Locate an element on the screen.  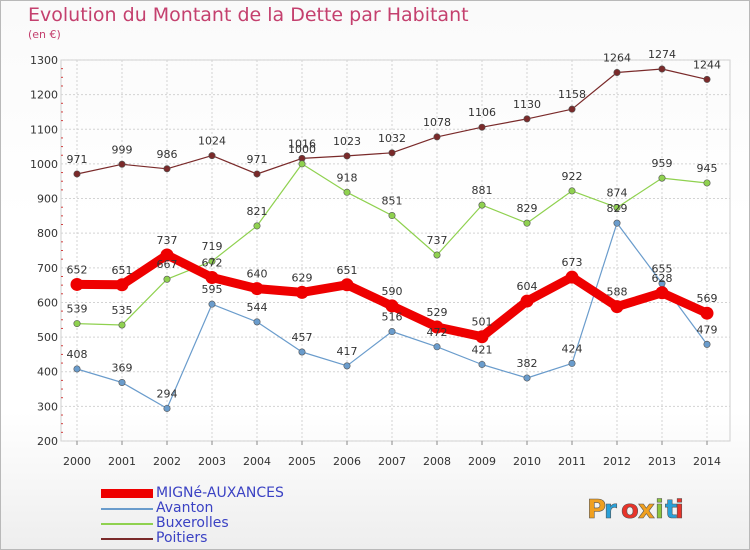
x-tick-label: 2003 is located at coordinates (212, 461).